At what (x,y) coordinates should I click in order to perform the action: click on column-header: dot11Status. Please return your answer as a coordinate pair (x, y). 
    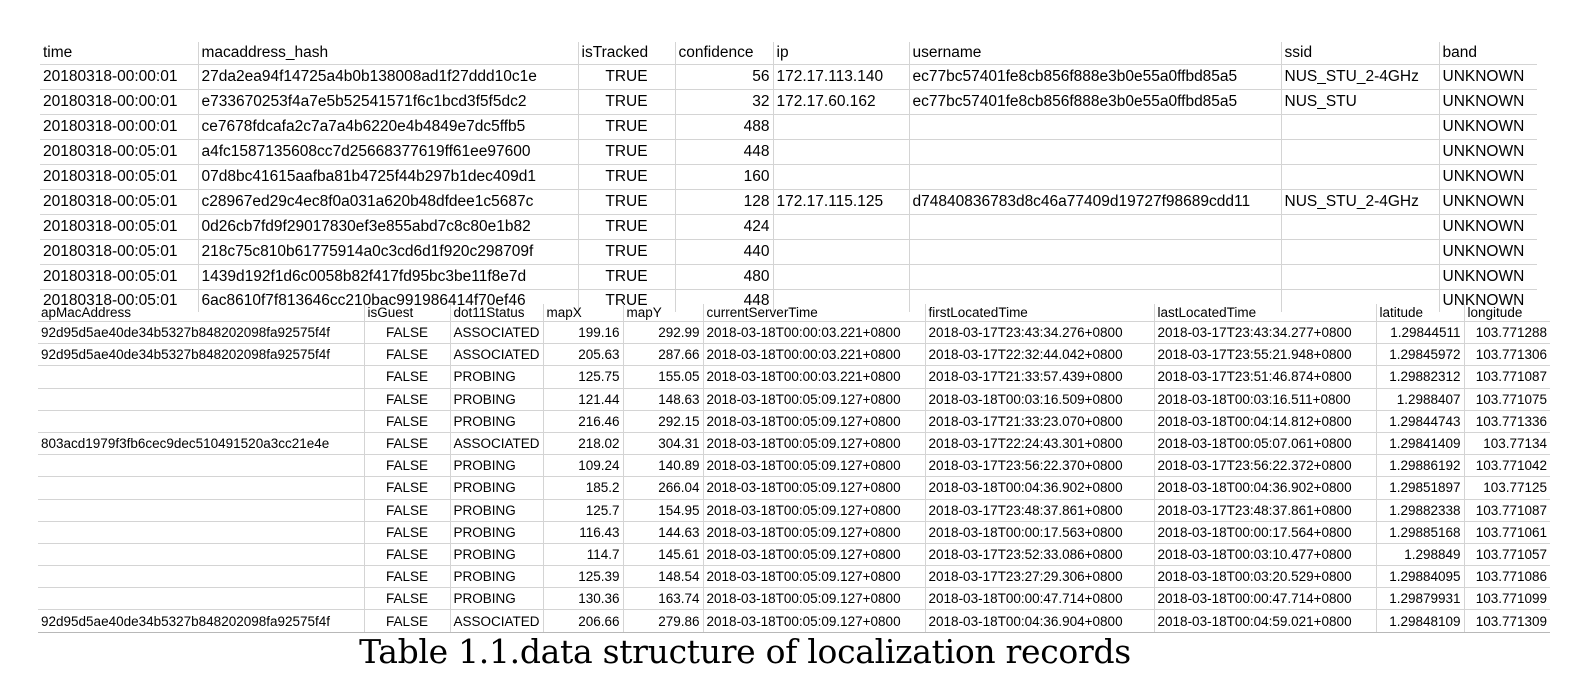
    Looking at the image, I should click on (497, 313).